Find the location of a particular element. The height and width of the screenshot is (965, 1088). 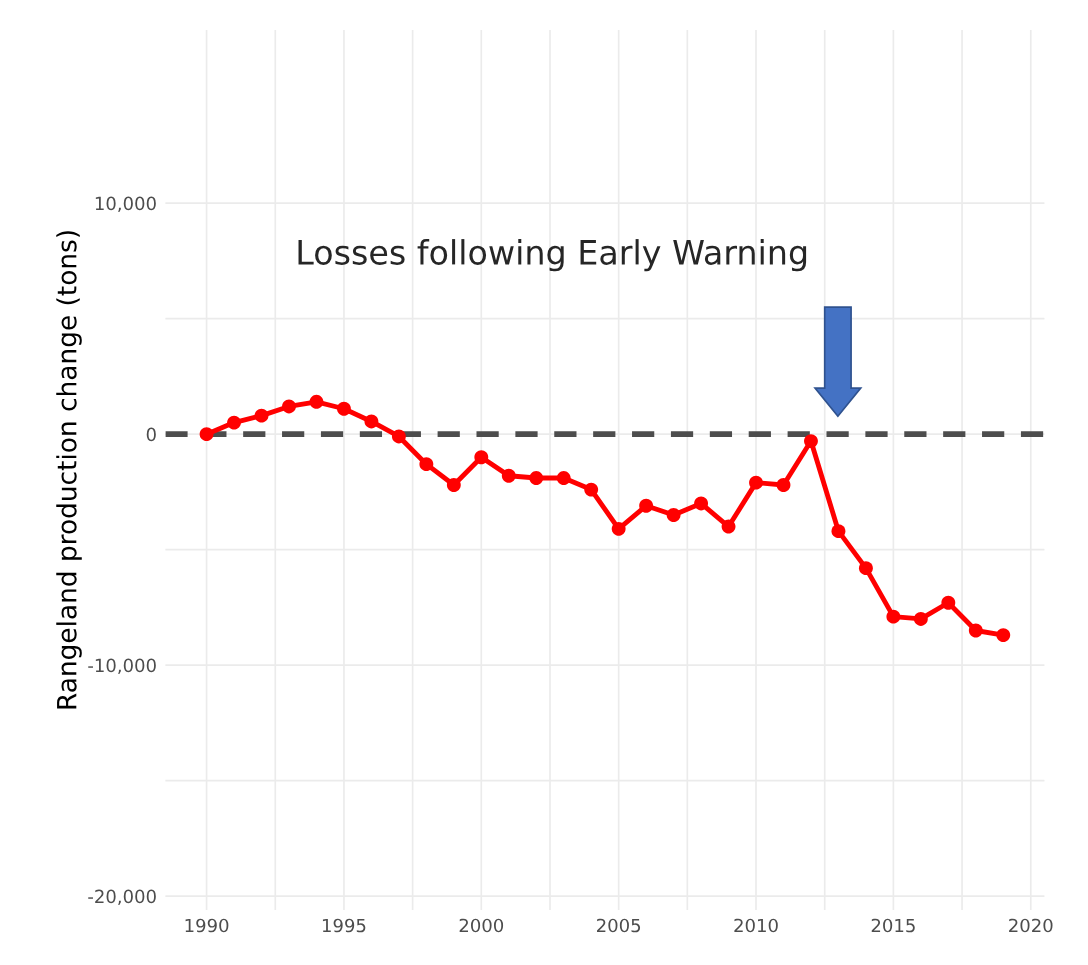

y-tick-label: 10,000 is located at coordinates (125, 204).